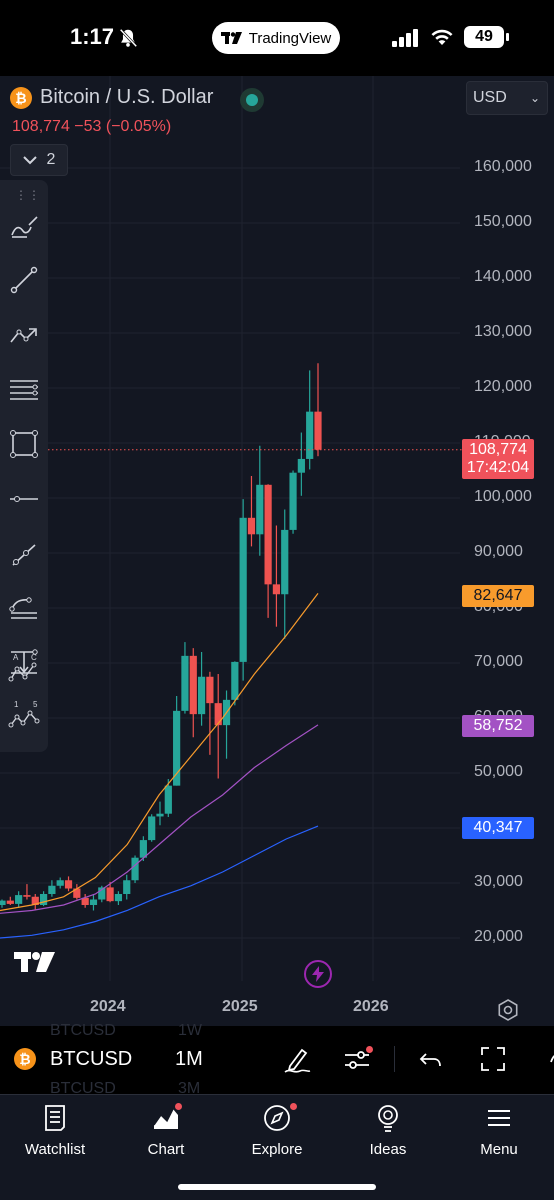 Image resolution: width=554 pixels, height=1200 pixels. Describe the element at coordinates (499, 1130) in the screenshot. I see `tab-menu: Menu` at that location.